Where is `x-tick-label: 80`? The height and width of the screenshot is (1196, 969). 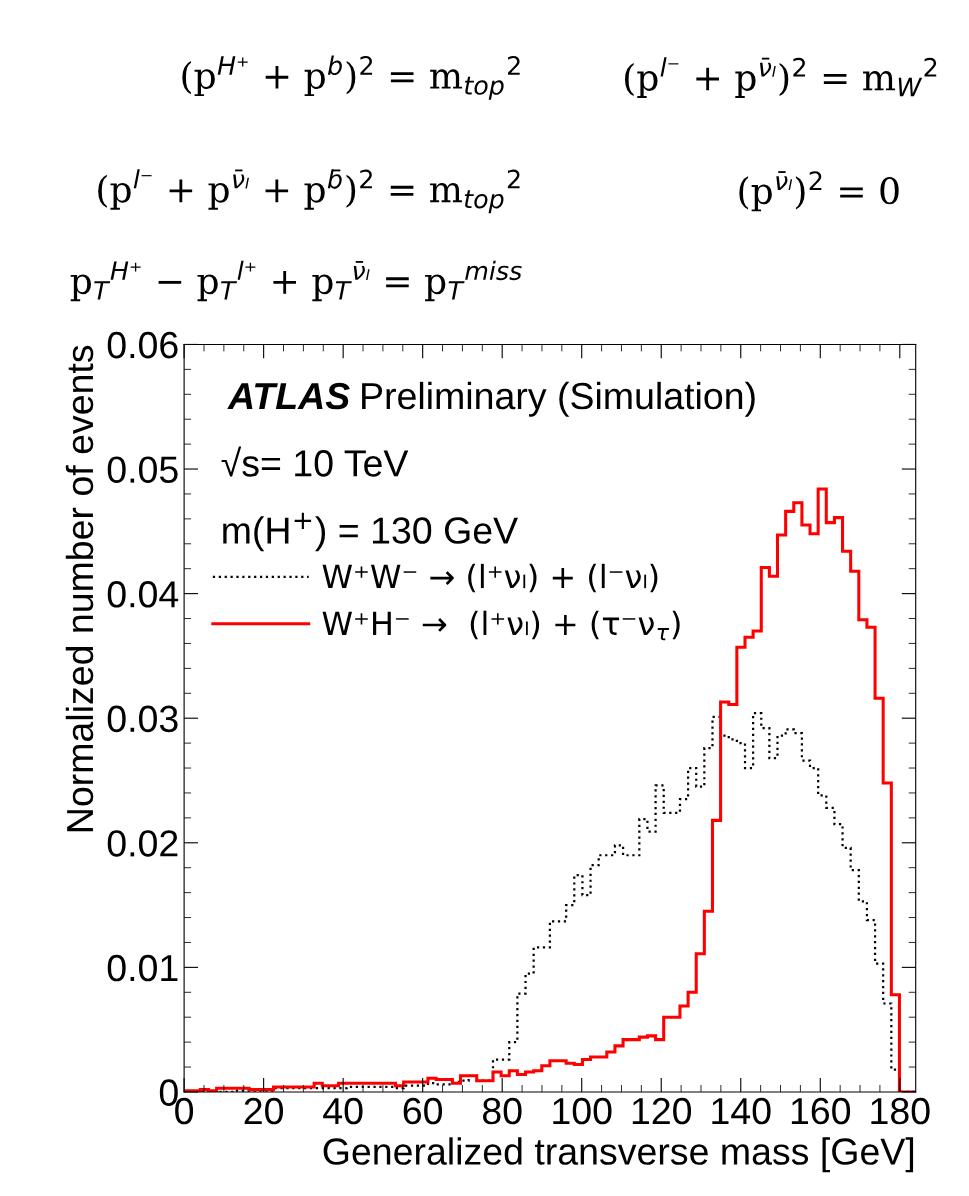 x-tick-label: 80 is located at coordinates (502, 1111).